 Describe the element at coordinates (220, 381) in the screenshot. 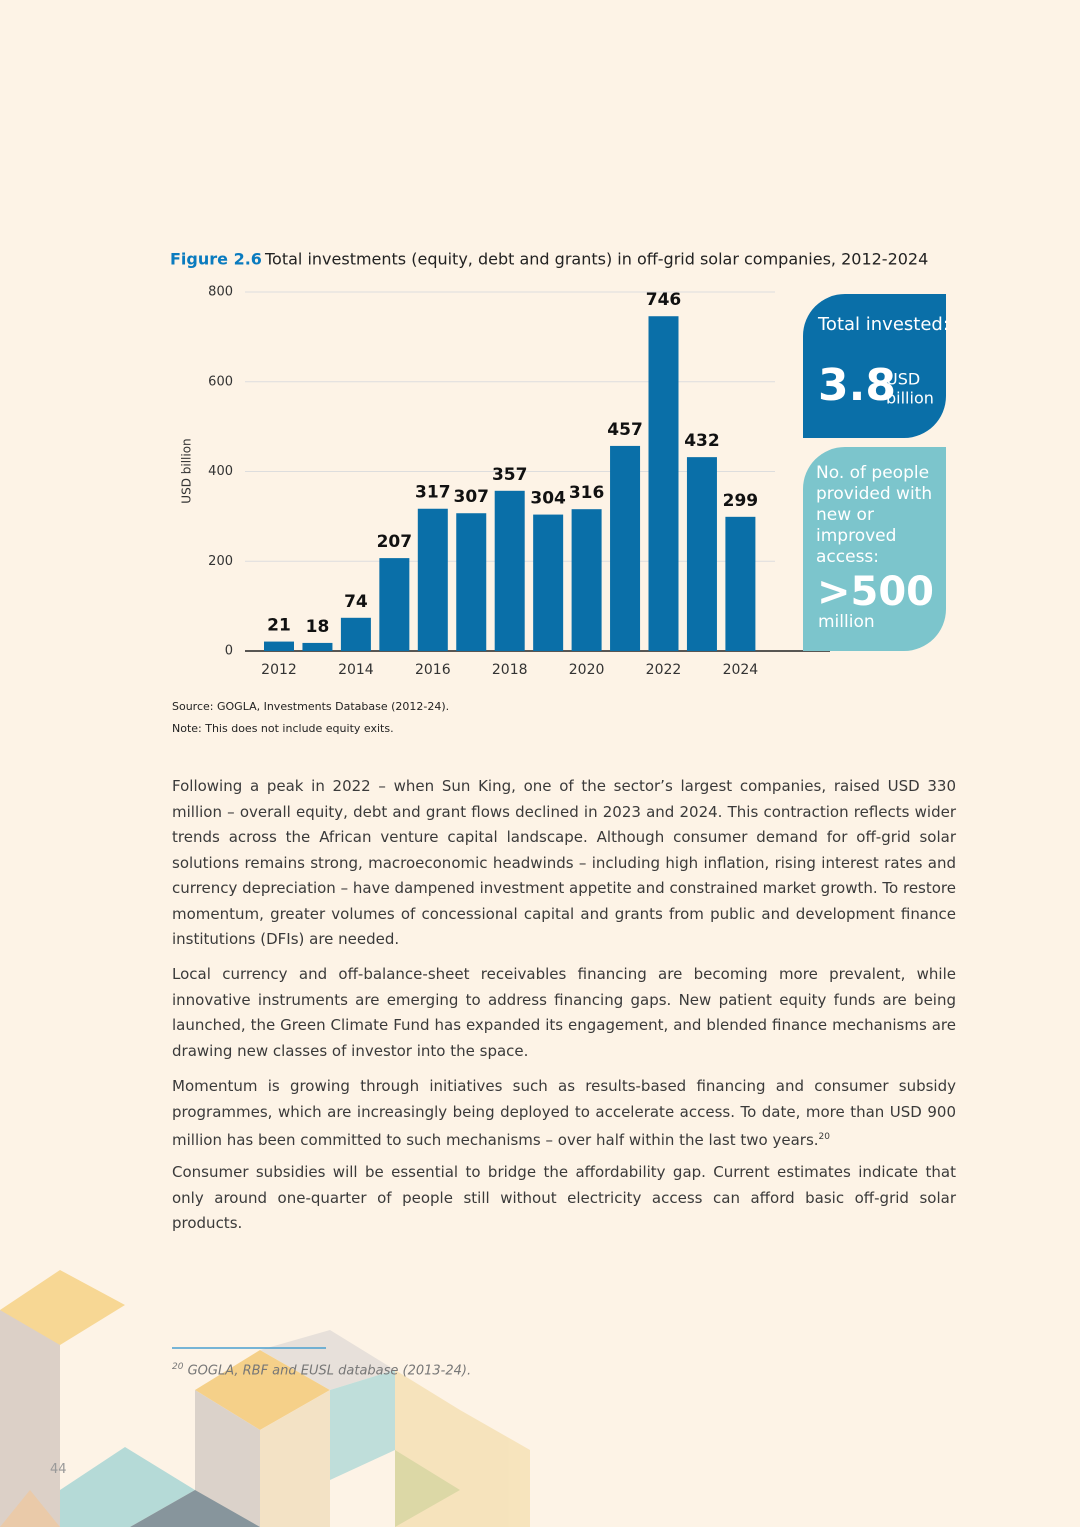

I see `y-tick-label: 600` at that location.